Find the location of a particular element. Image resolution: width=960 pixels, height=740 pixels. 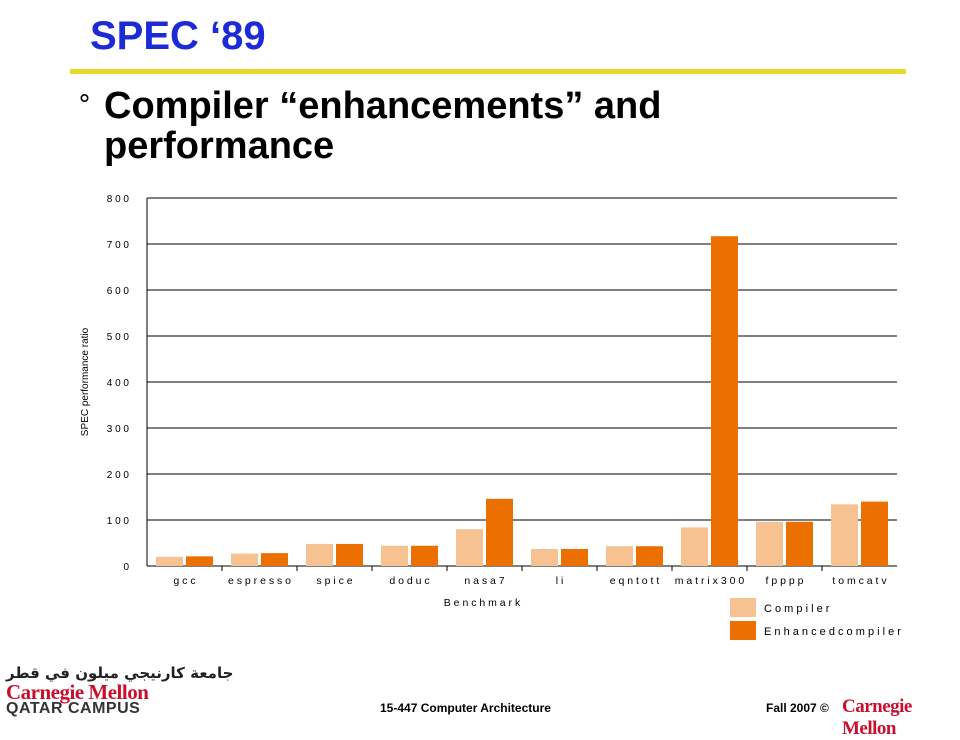

legend-label: E n h a n c e d c o m p i l e r is located at coordinates (832, 632).